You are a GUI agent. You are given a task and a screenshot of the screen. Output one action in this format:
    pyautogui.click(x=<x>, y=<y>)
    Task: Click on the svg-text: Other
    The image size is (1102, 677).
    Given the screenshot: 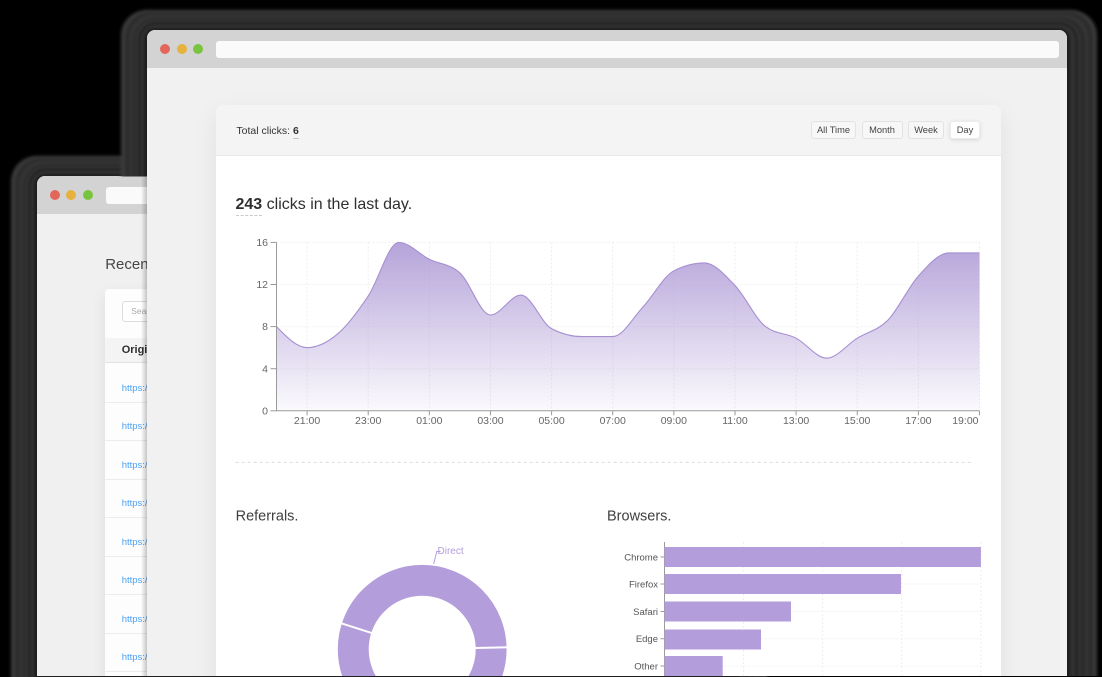 What is the action you would take?
    pyautogui.click(x=646, y=666)
    